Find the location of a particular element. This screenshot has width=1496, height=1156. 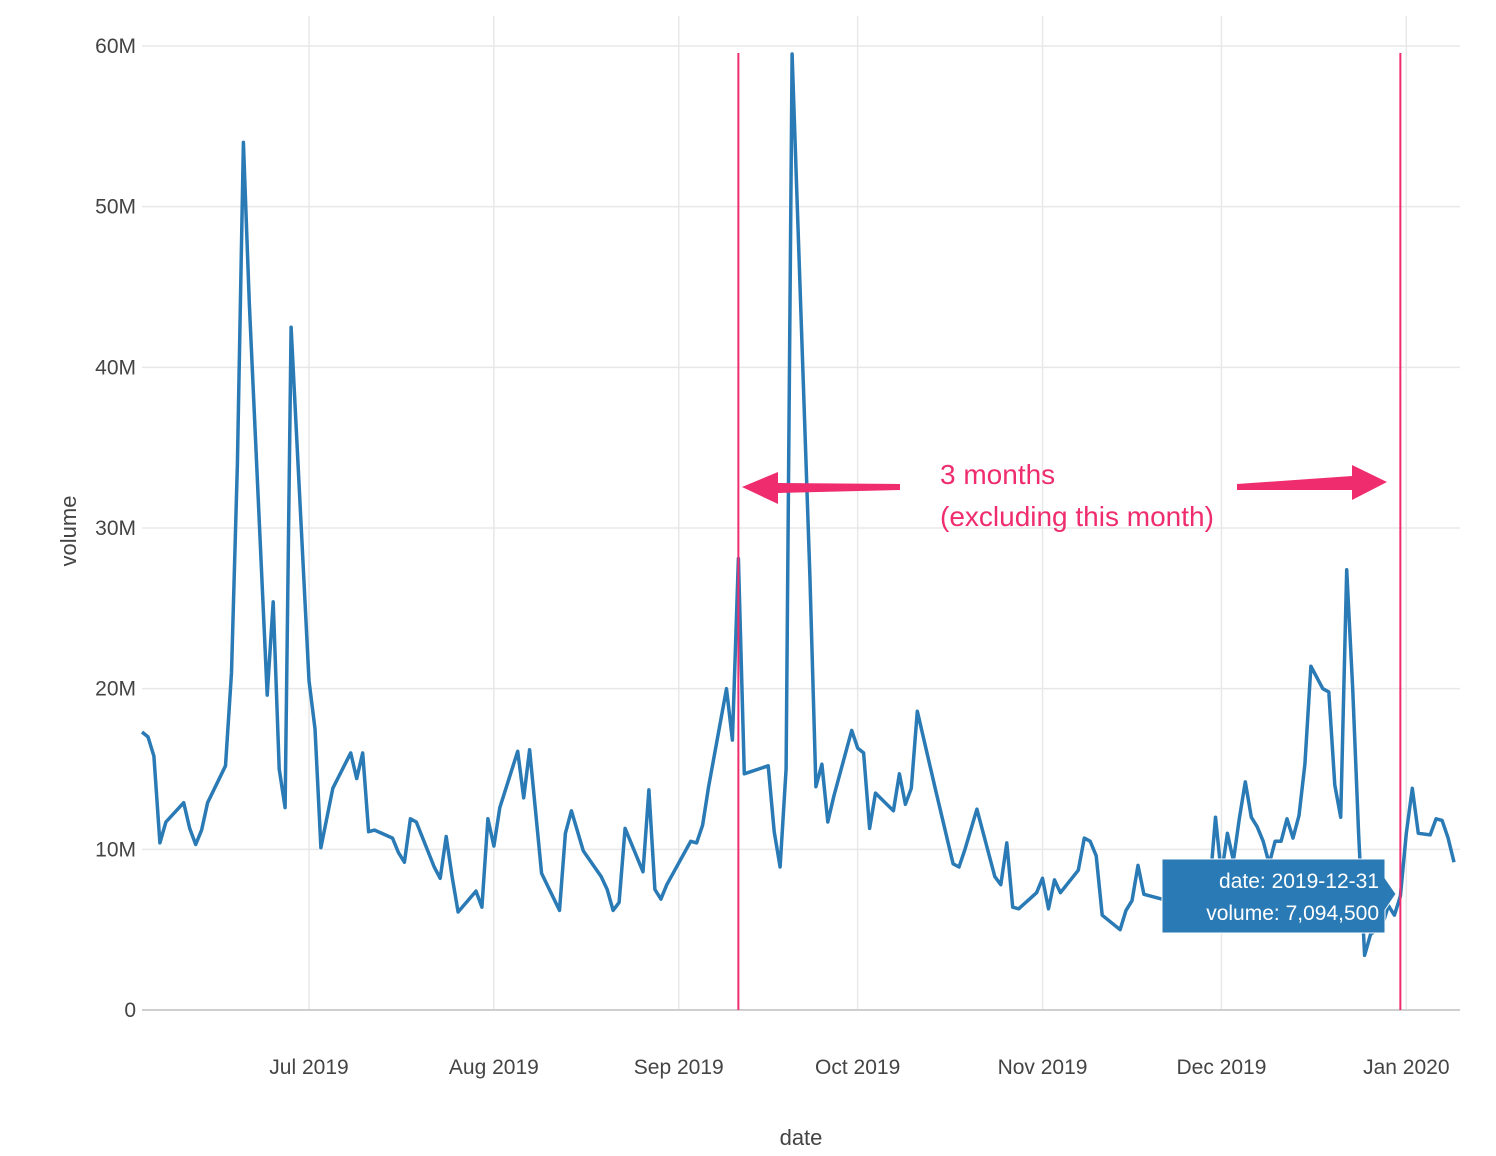

y-tick-label: 50M is located at coordinates (115, 207).